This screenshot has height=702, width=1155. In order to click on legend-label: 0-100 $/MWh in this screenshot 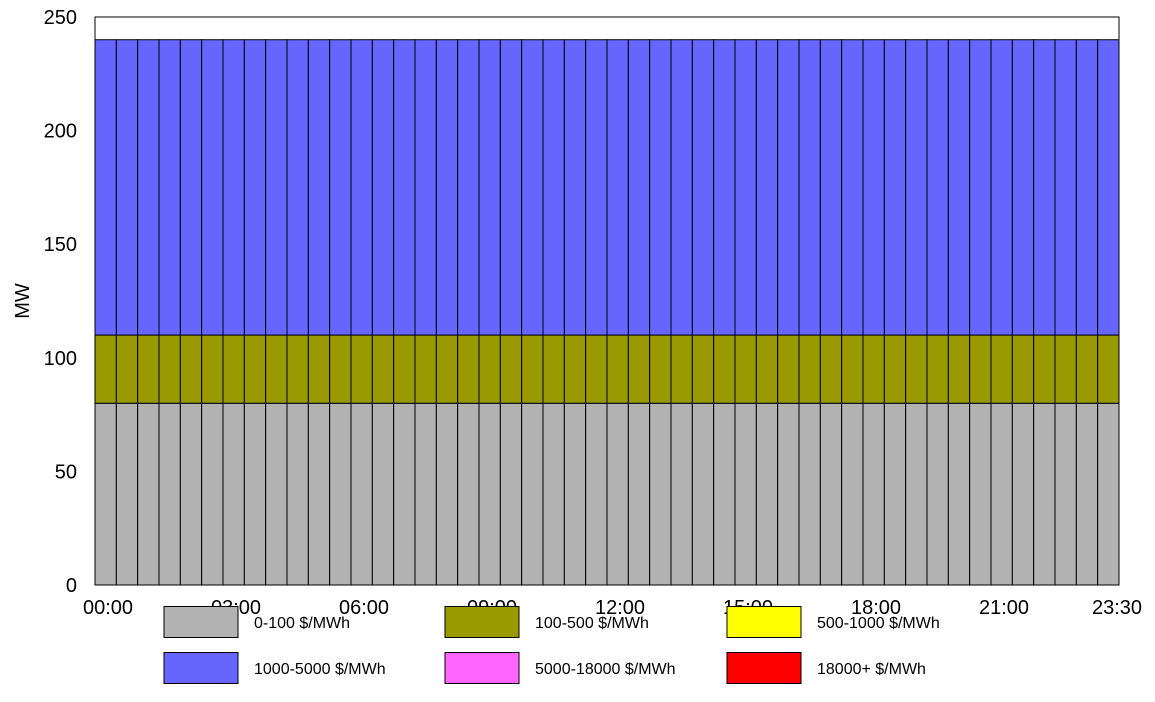, I will do `click(302, 623)`.